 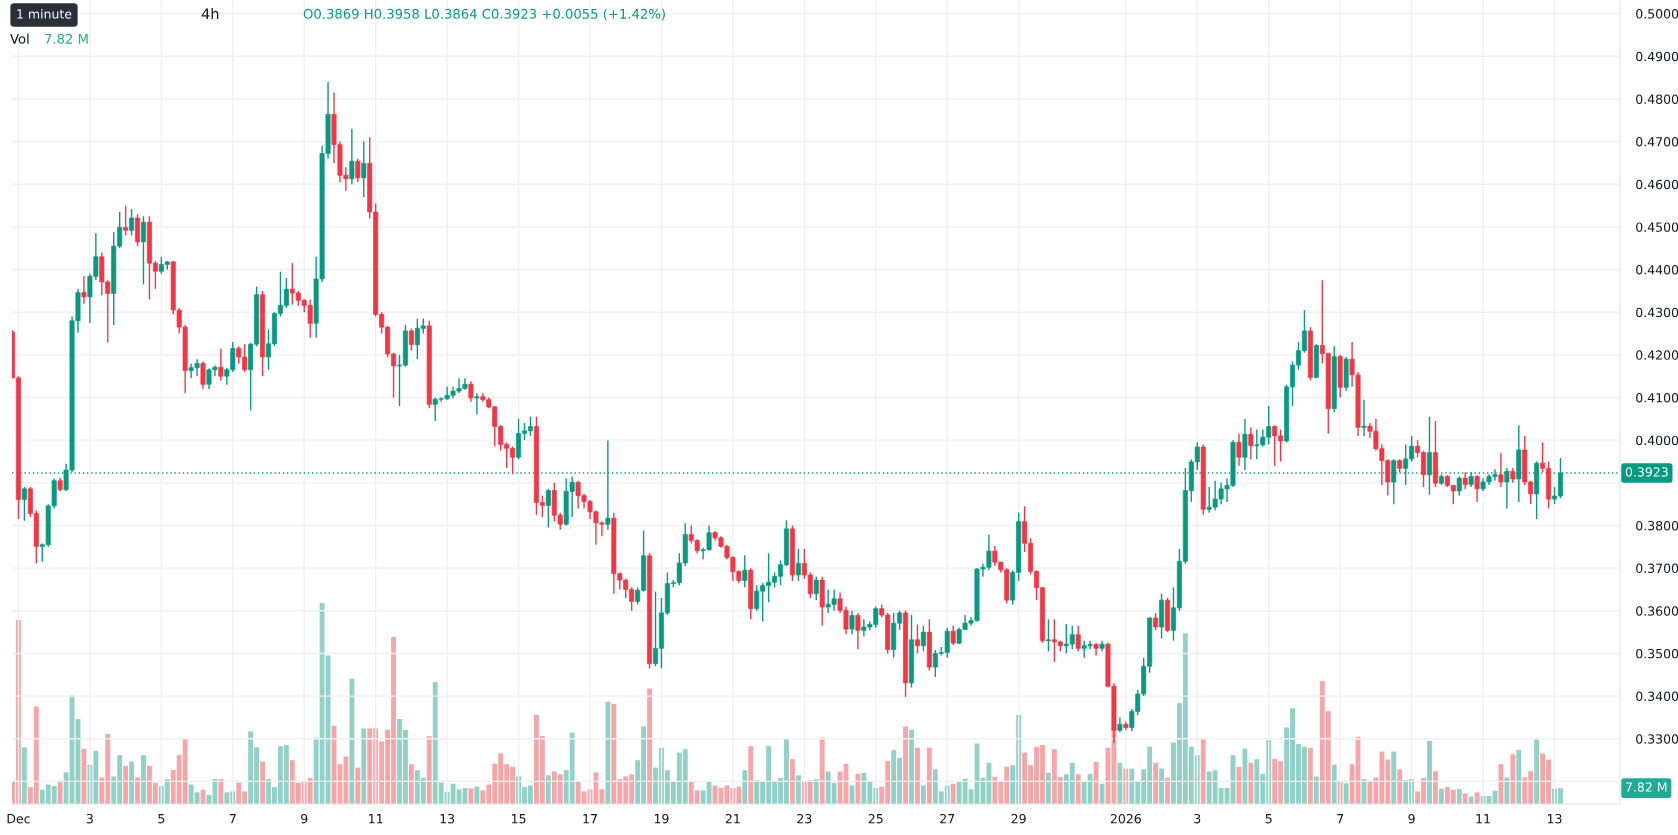 What do you see at coordinates (1657, 568) in the screenshot?
I see `y-tick-label: 0.3700` at bounding box center [1657, 568].